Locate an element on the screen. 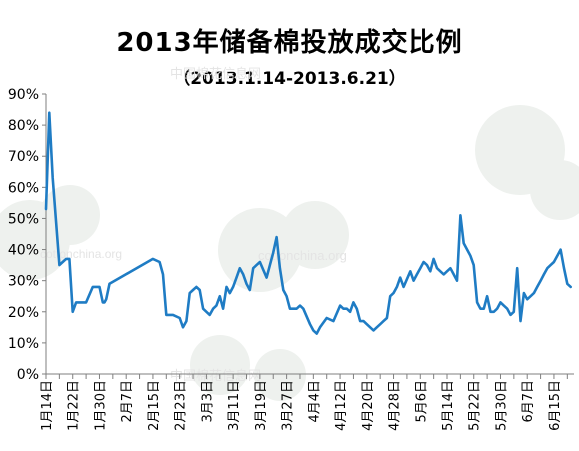  y-tick-label: 20% is located at coordinates (23, 313).